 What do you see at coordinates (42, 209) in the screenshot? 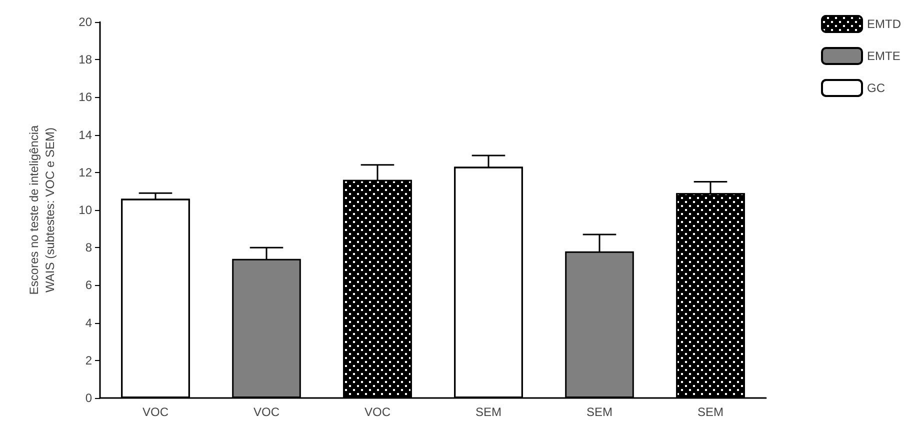
I see `y-axis-title: Escores no teste de inteligência WAIS (subtestes: VOC e SEM)` at bounding box center [42, 209].